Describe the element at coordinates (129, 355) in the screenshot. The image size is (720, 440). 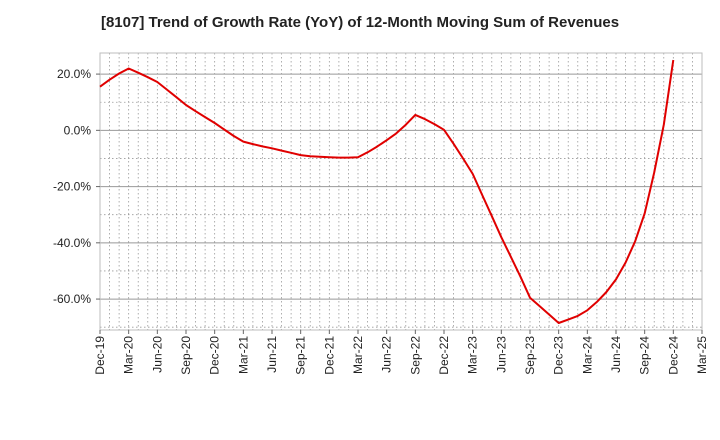
I see `x-tick-label: Mar-20` at that location.